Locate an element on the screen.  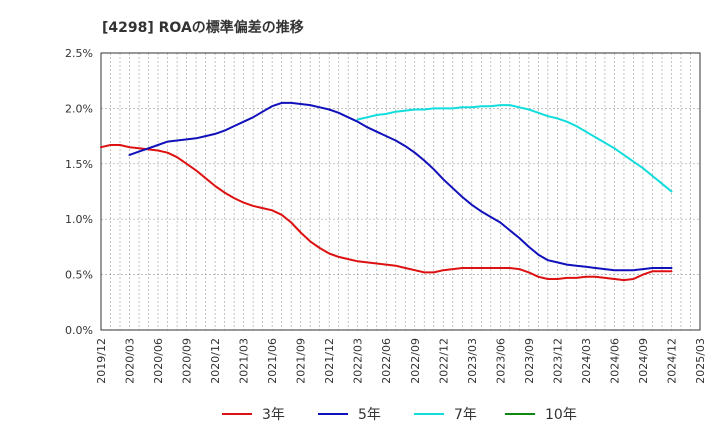
y-tick-label: 2.0% is located at coordinates (79, 108).